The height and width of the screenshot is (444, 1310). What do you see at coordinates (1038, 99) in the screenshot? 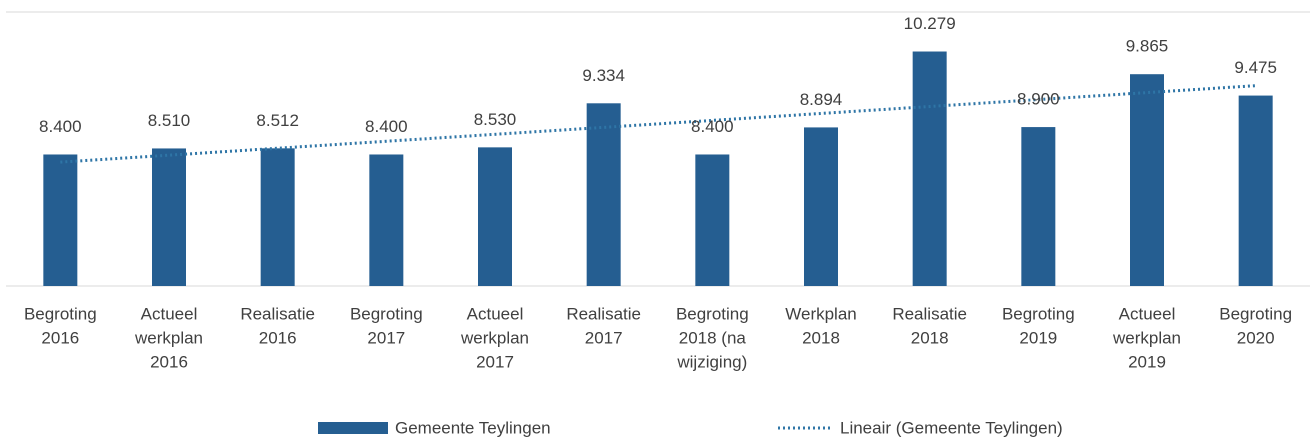
I see `value-label: 8.900` at bounding box center [1038, 99].